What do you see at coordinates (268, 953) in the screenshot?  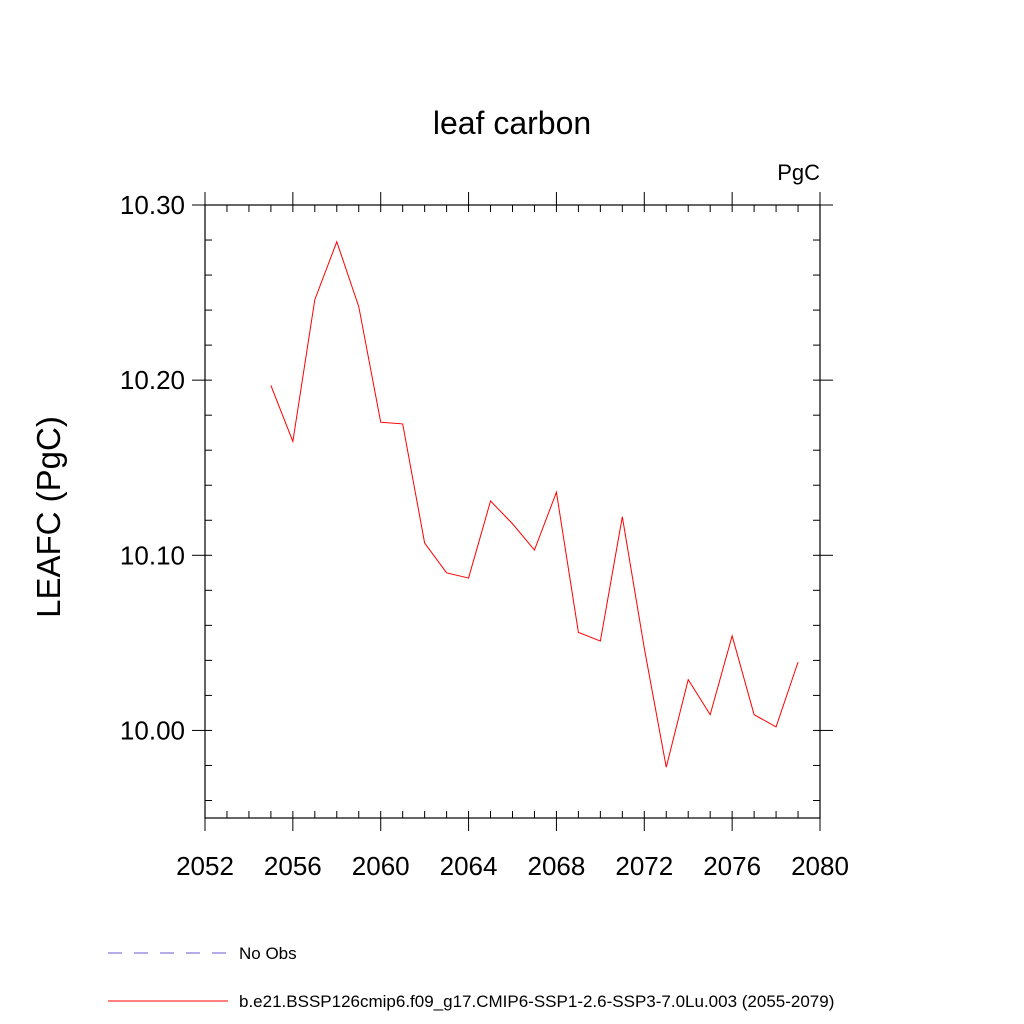 I see `legend-label: No Obs` at bounding box center [268, 953].